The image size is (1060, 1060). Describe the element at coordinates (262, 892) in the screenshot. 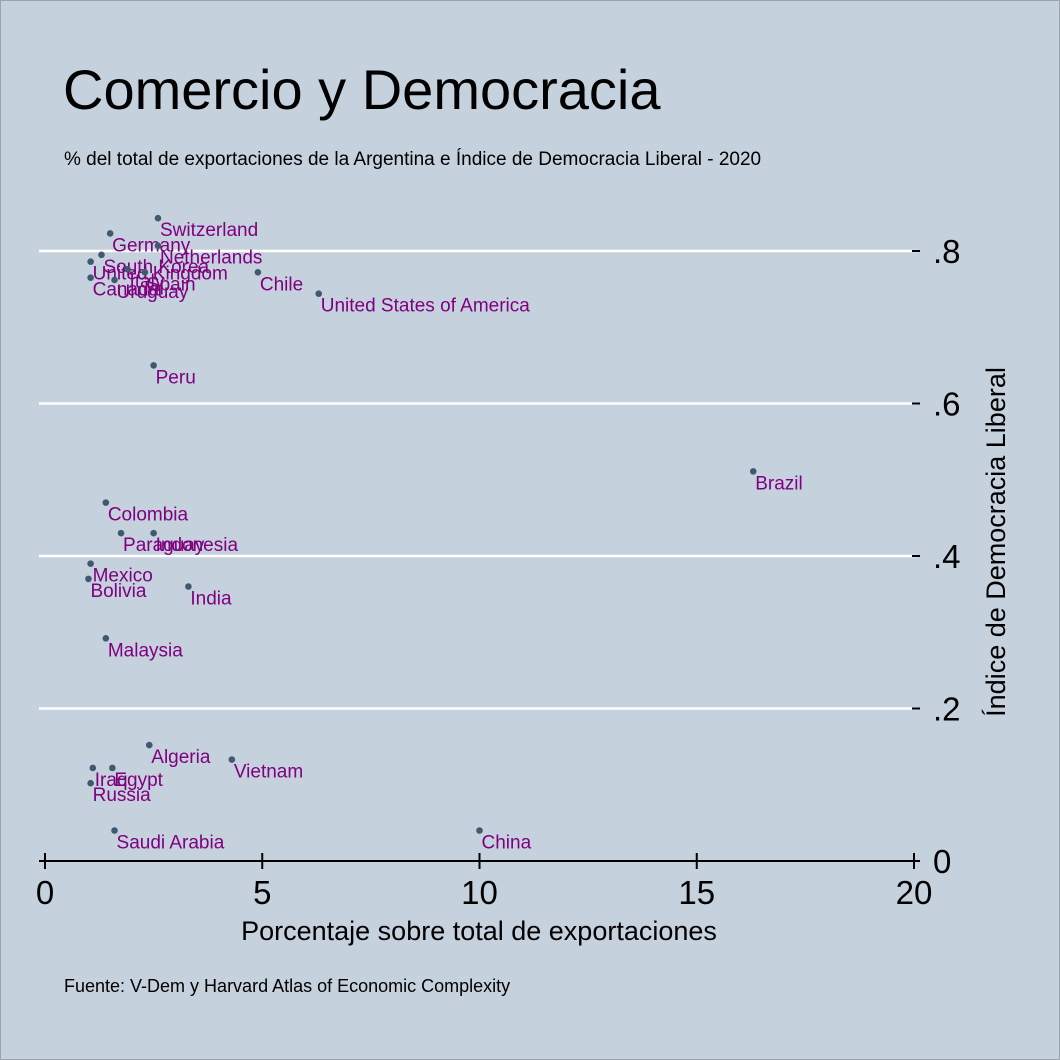

I see `x-tick-label: 5` at that location.